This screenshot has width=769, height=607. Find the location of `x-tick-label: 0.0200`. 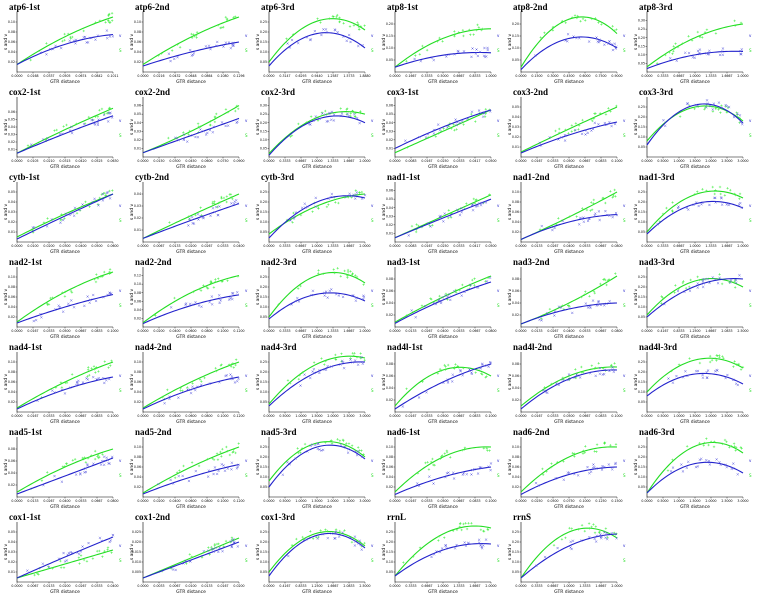

x-tick-label: 0.0200 is located at coordinates (238, 586).